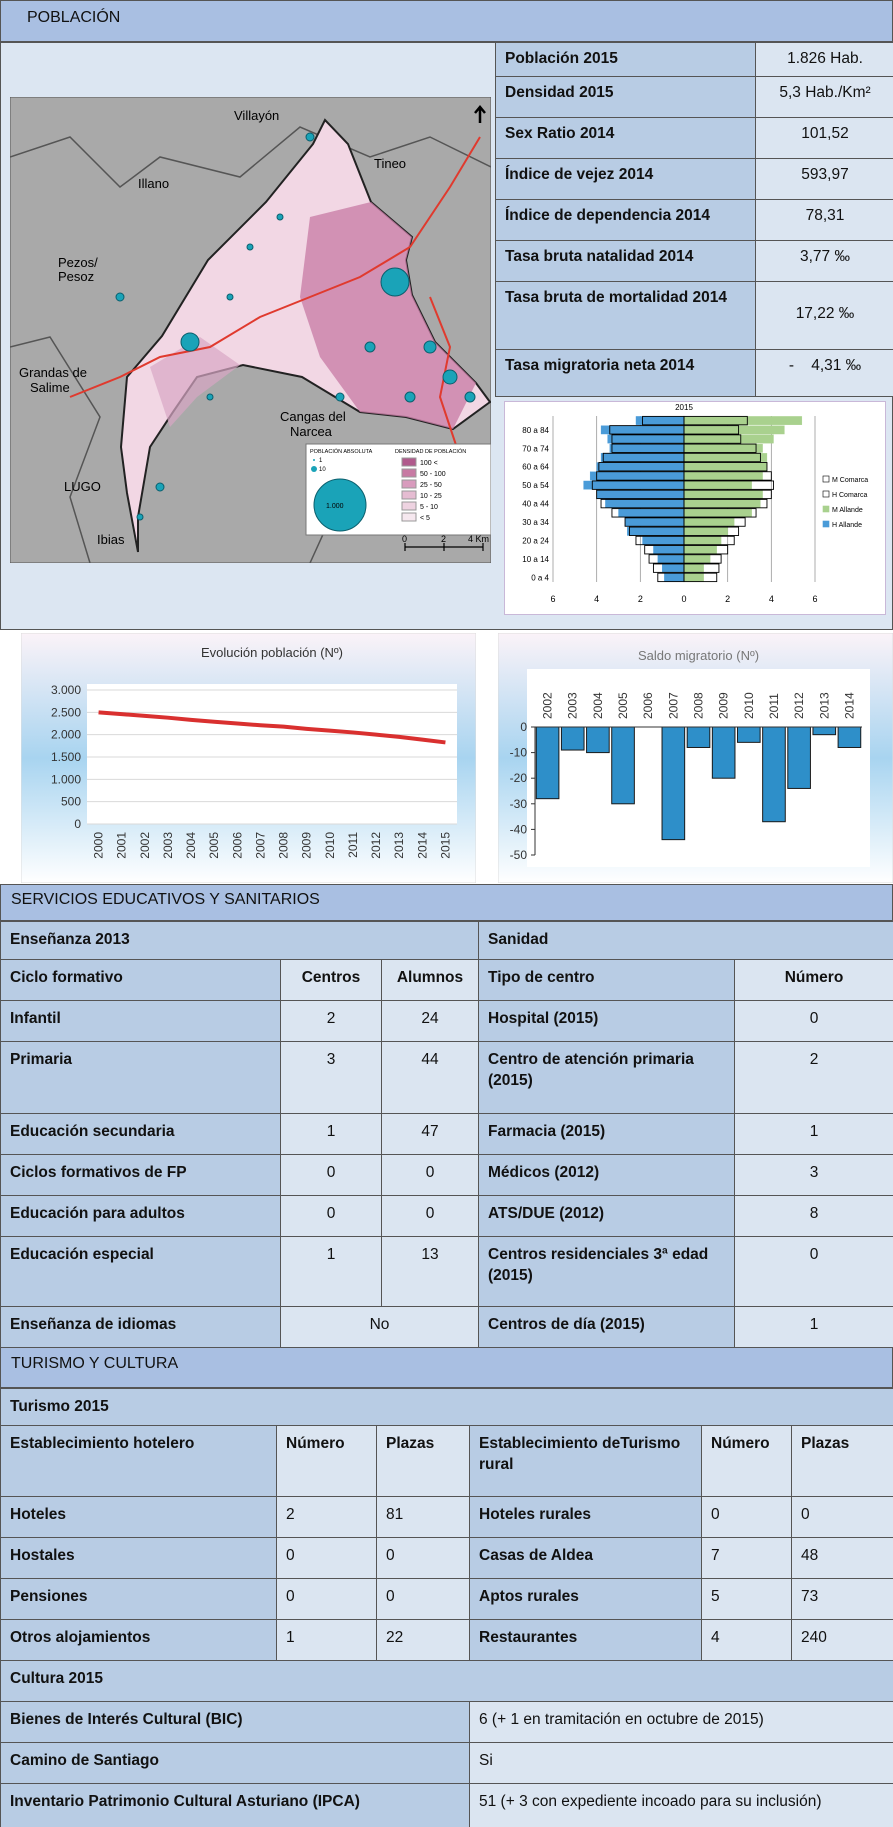 The height and width of the screenshot is (1827, 893). I want to click on legend-label: 50 - 100, so click(433, 474).